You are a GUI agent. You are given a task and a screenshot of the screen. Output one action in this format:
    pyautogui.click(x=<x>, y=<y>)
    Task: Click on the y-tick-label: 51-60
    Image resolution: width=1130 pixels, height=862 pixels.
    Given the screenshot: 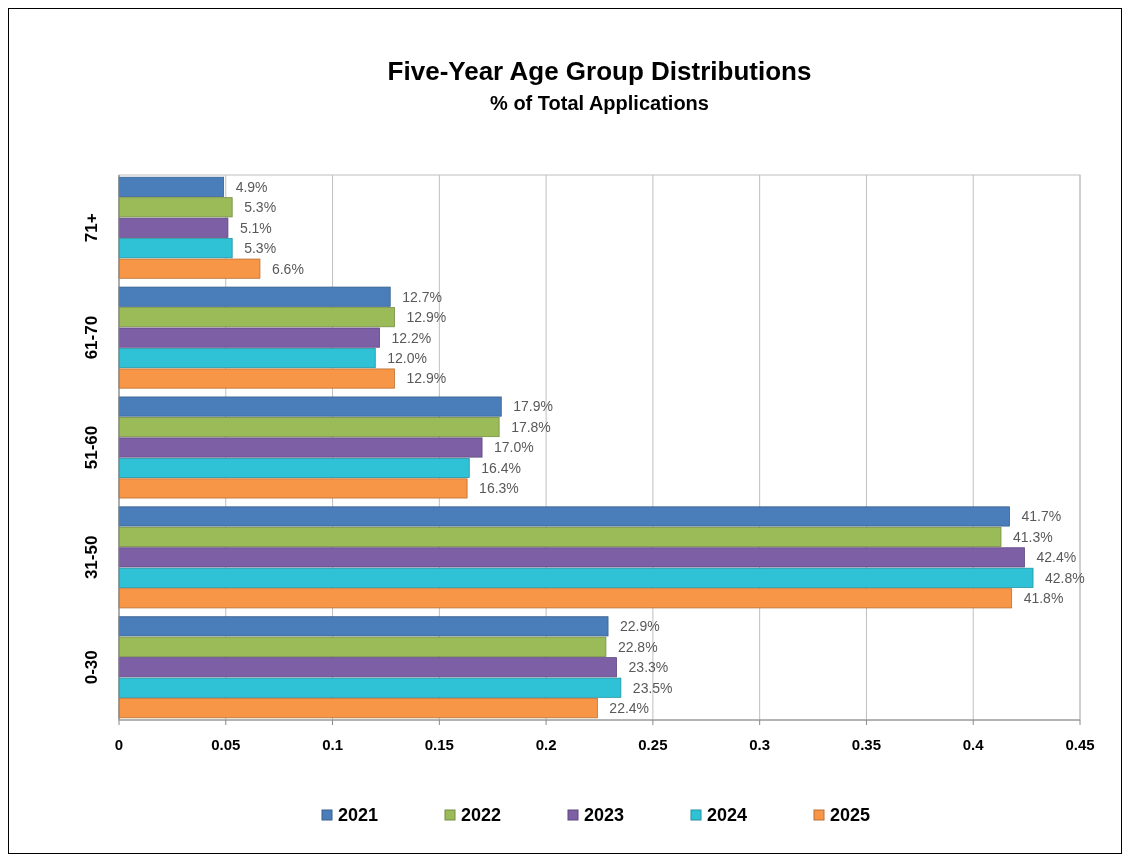 What is the action you would take?
    pyautogui.click(x=91, y=447)
    